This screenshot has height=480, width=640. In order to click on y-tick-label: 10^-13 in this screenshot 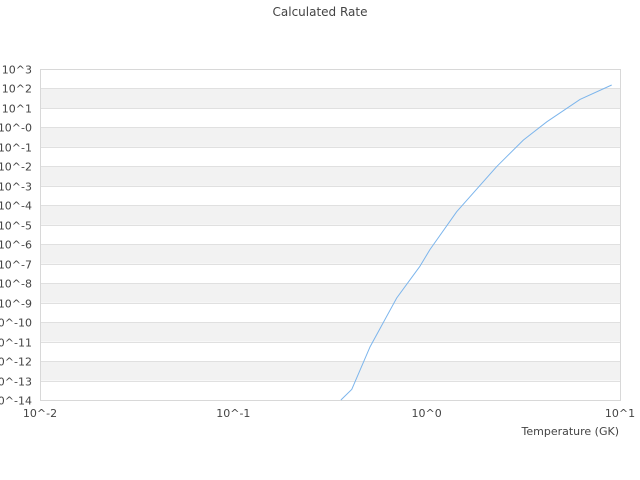, I will do `click(16, 382)`.